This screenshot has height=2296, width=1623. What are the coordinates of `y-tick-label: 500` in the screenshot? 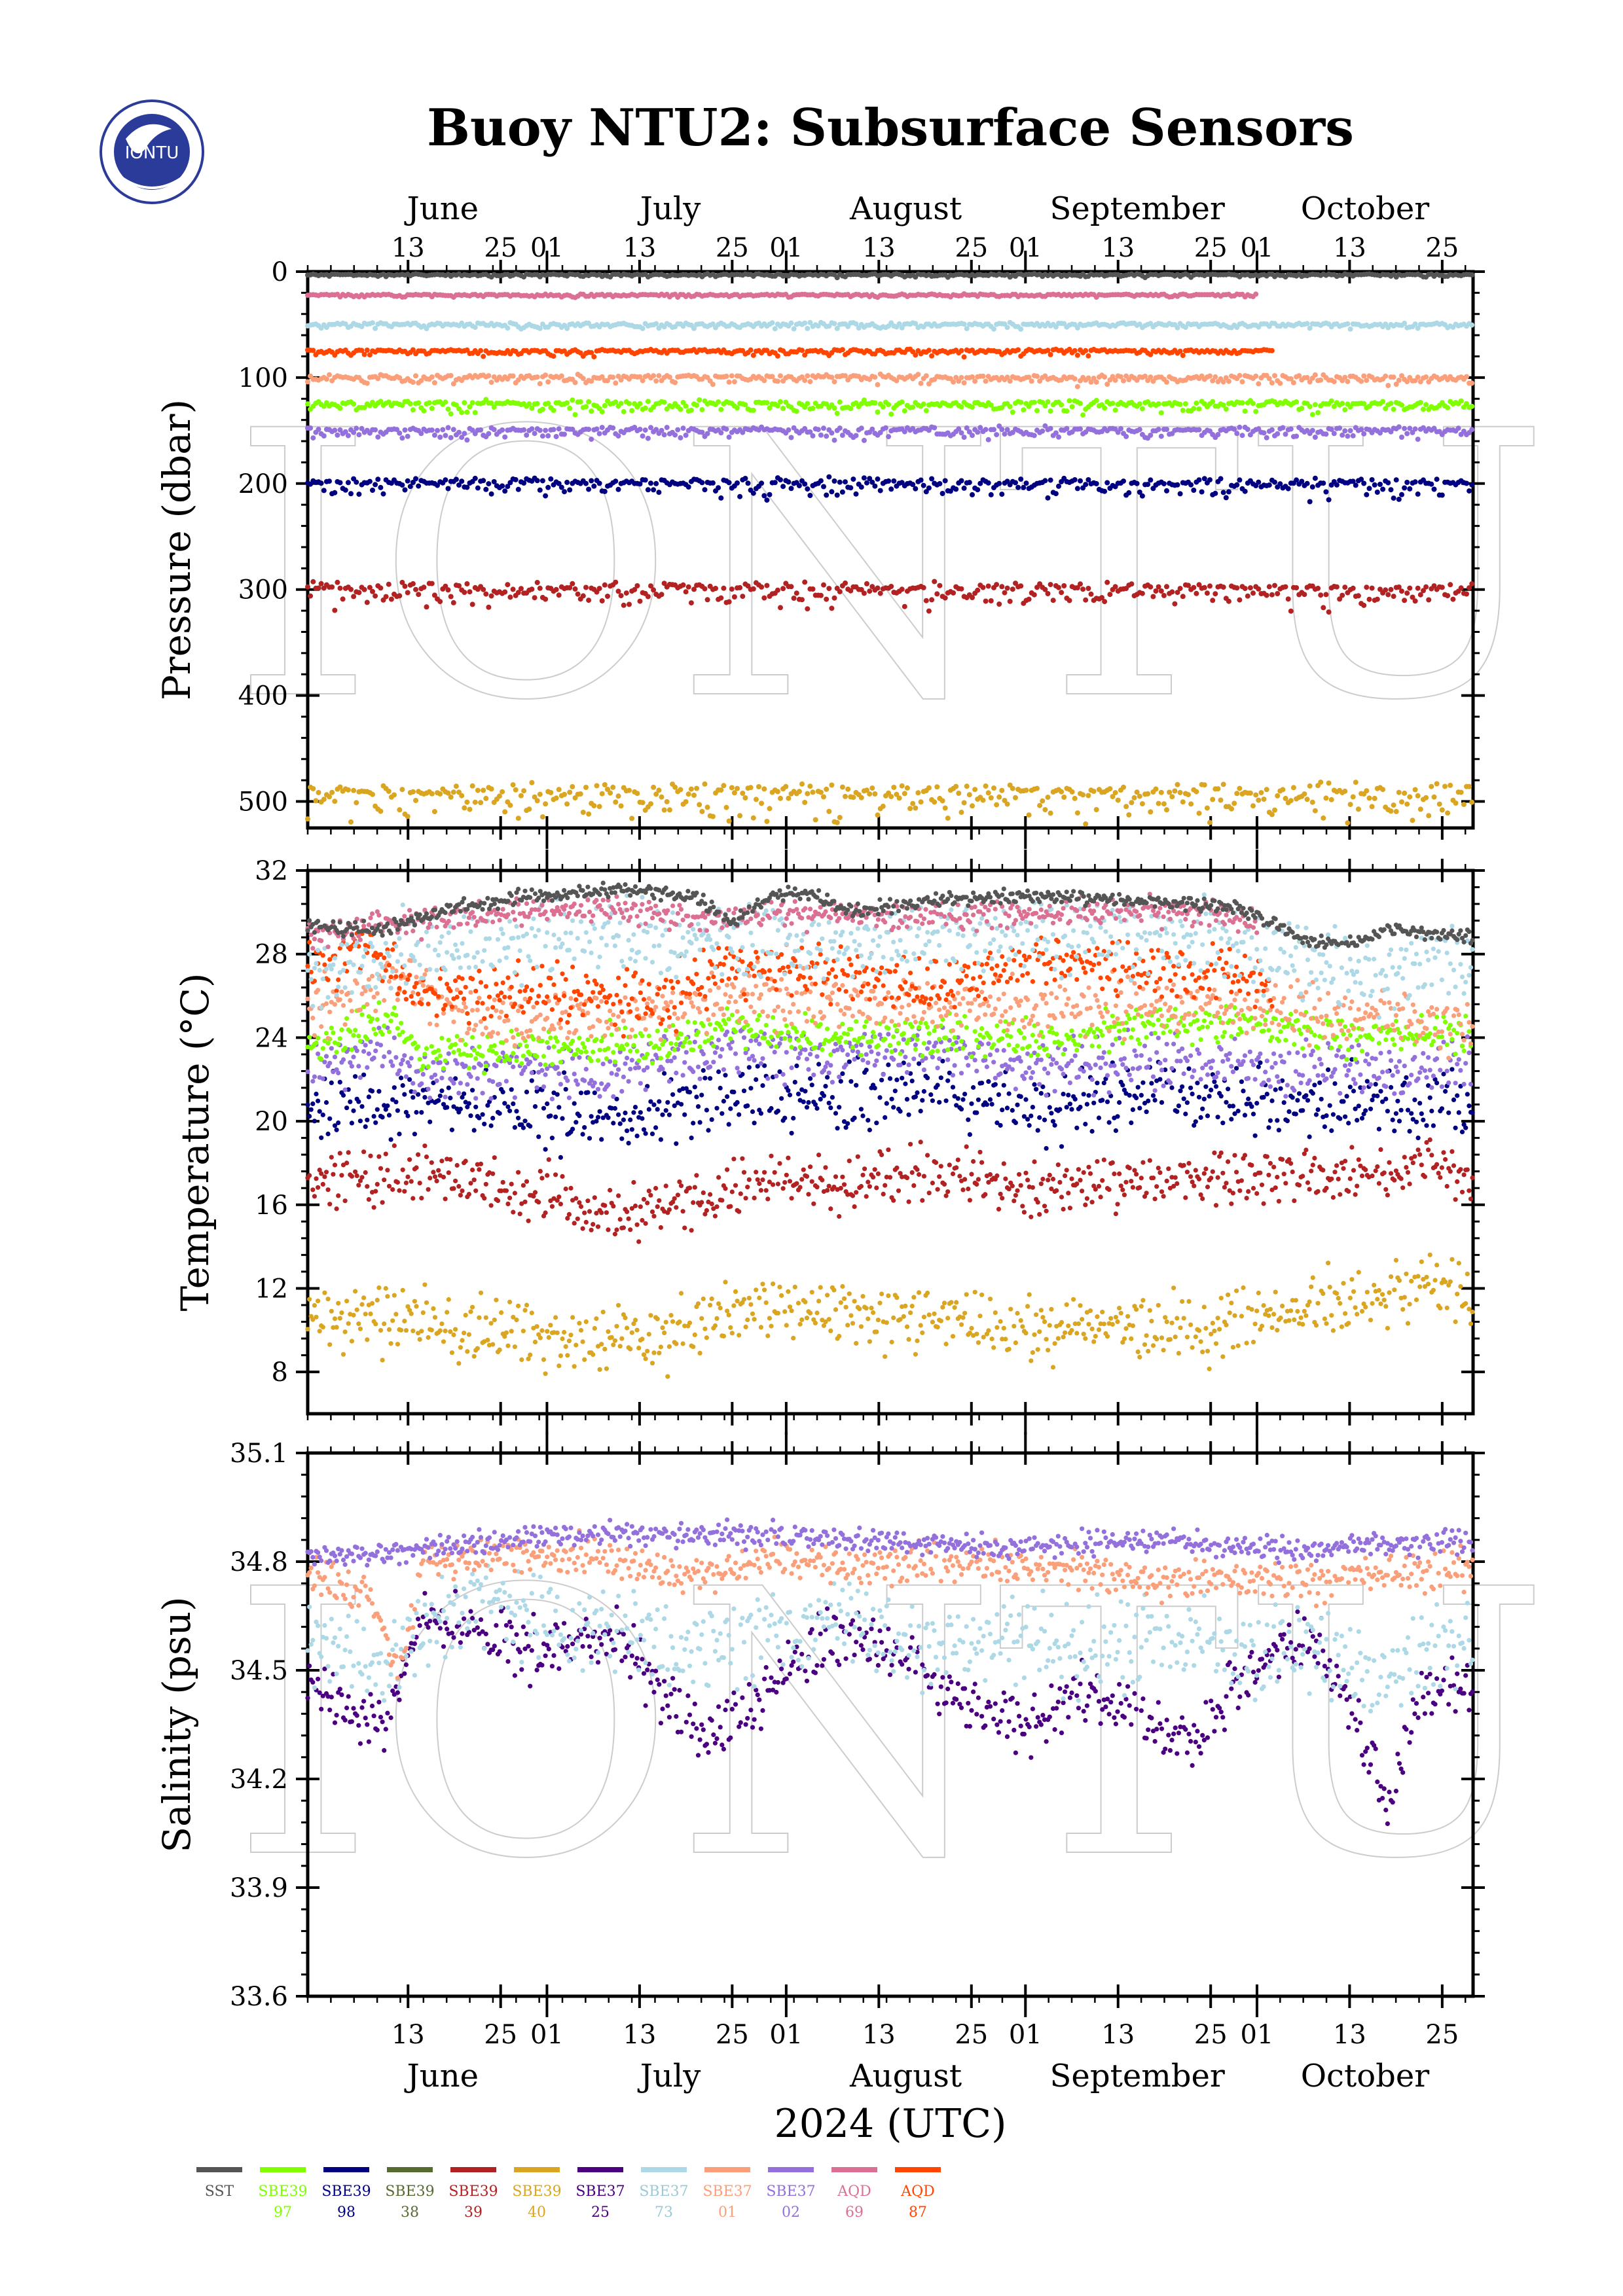 It's located at (263, 802).